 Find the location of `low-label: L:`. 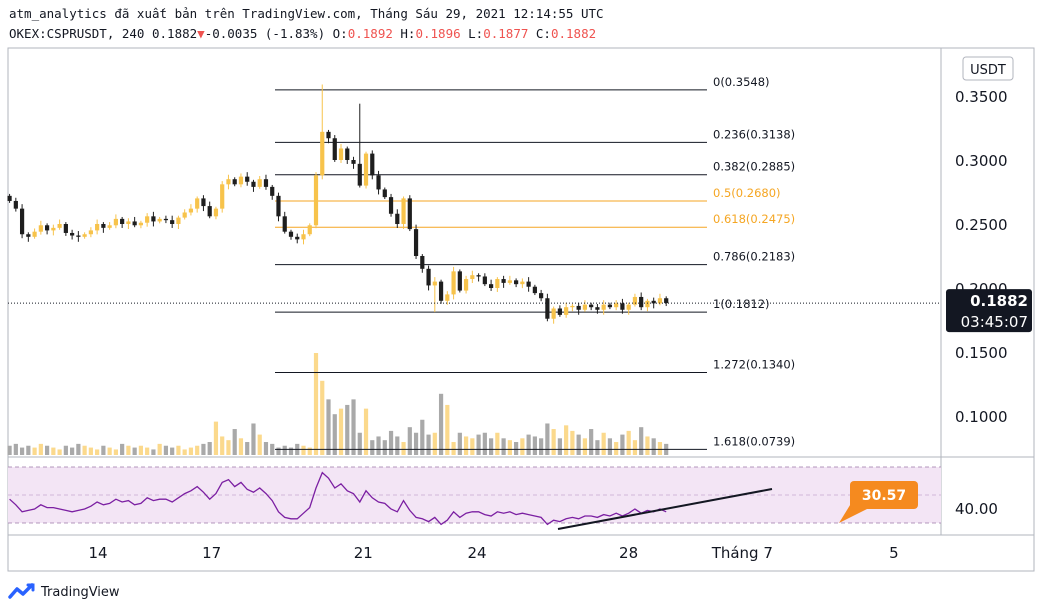

low-label: L: is located at coordinates (476, 33).